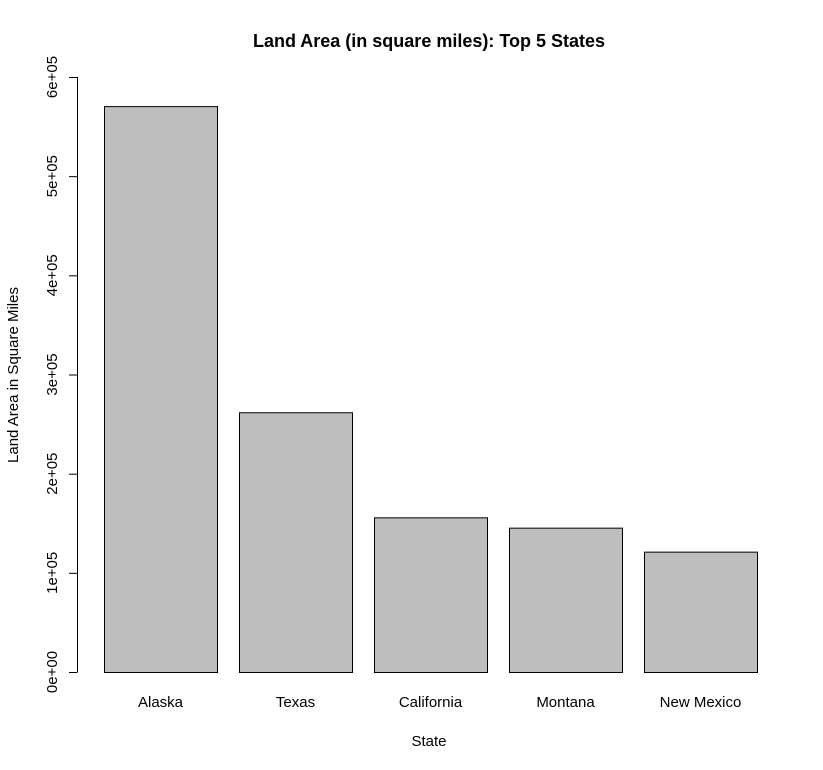 The image size is (823, 770). What do you see at coordinates (295, 702) in the screenshot?
I see `x-tick-label: Texas` at bounding box center [295, 702].